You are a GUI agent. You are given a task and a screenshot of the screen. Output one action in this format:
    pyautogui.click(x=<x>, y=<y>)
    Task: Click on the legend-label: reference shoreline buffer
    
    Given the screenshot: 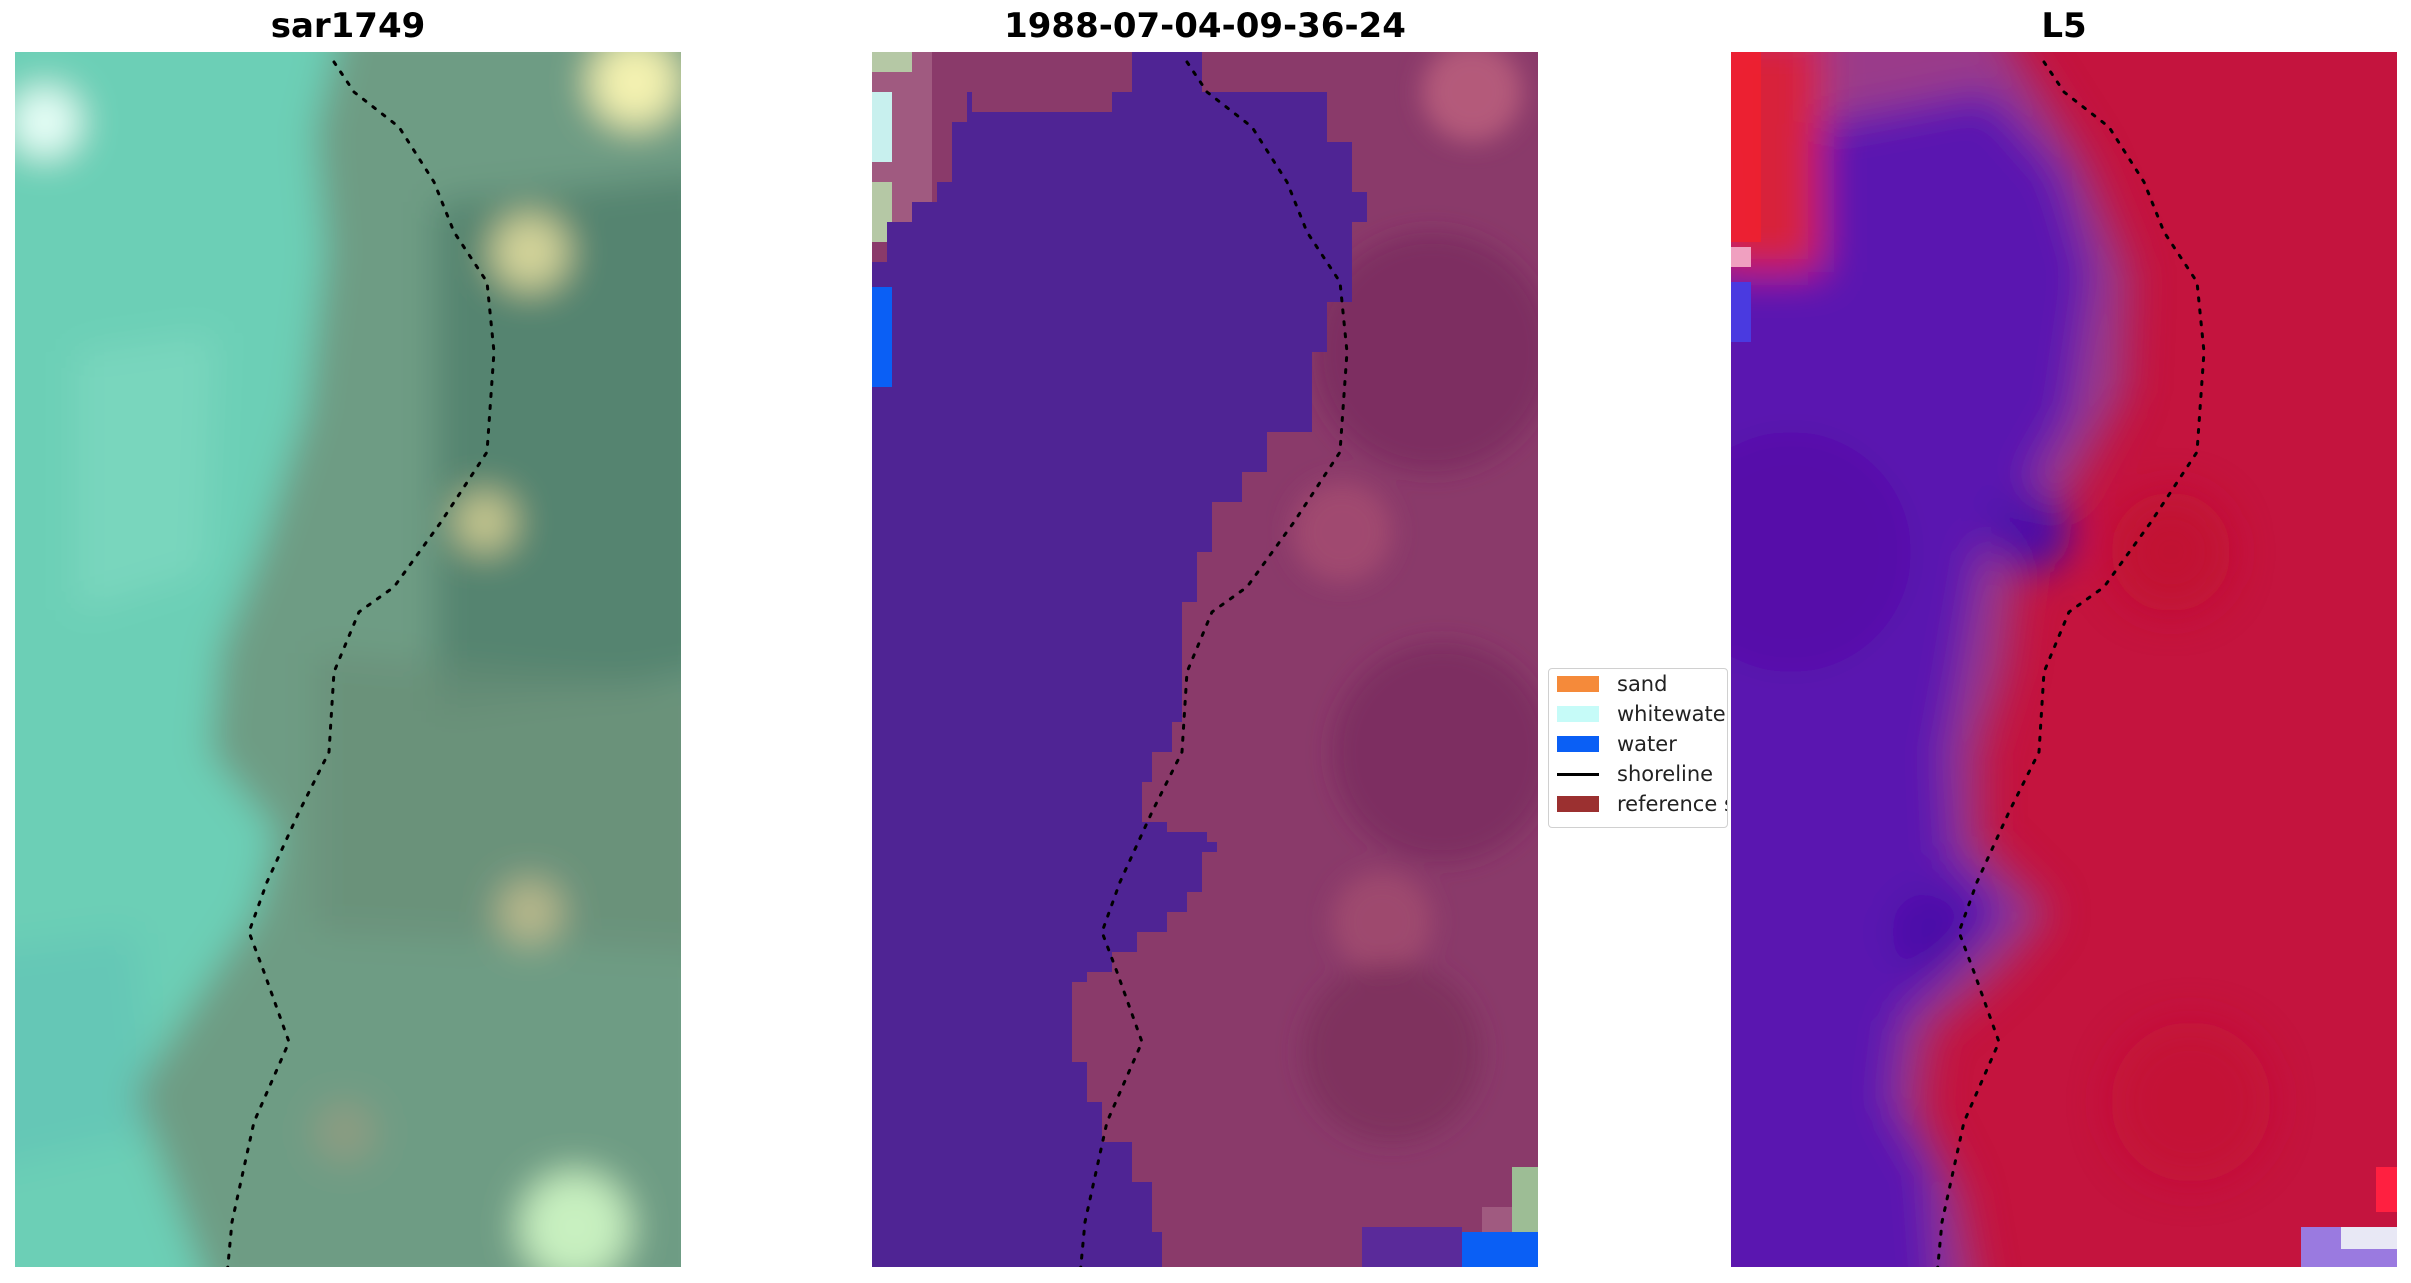 What is the action you would take?
    pyautogui.click(x=1672, y=804)
    